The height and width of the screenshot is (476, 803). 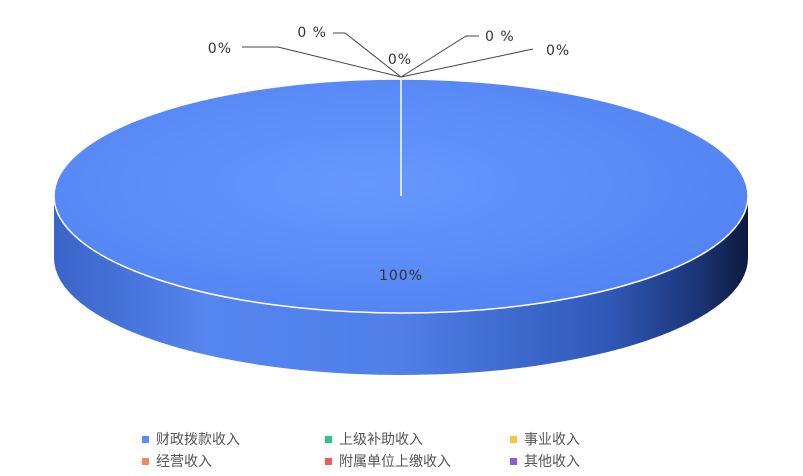 What do you see at coordinates (552, 440) in the screenshot?
I see `legend-label: 事业收入` at bounding box center [552, 440].